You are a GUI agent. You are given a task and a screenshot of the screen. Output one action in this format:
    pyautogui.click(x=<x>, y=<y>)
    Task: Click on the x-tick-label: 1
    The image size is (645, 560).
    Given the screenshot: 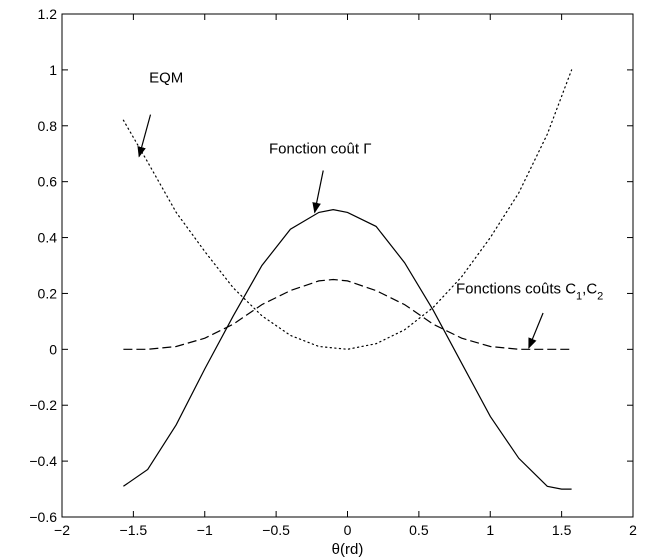 What is the action you would take?
    pyautogui.click(x=490, y=530)
    